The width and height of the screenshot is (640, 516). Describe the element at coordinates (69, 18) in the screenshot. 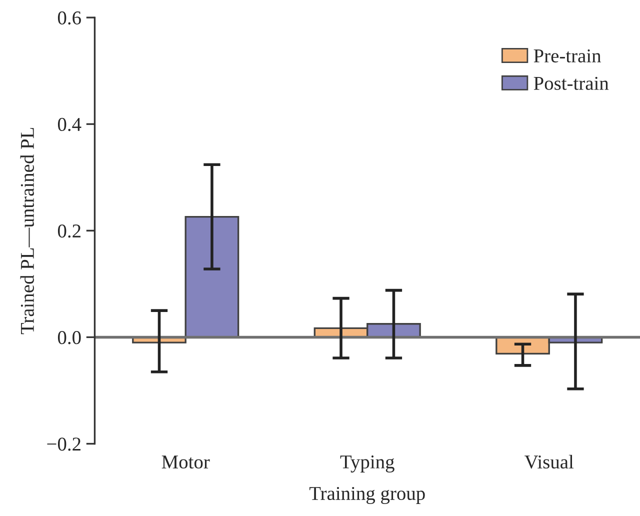

I see `y-tick-label: 0.6` at that location.